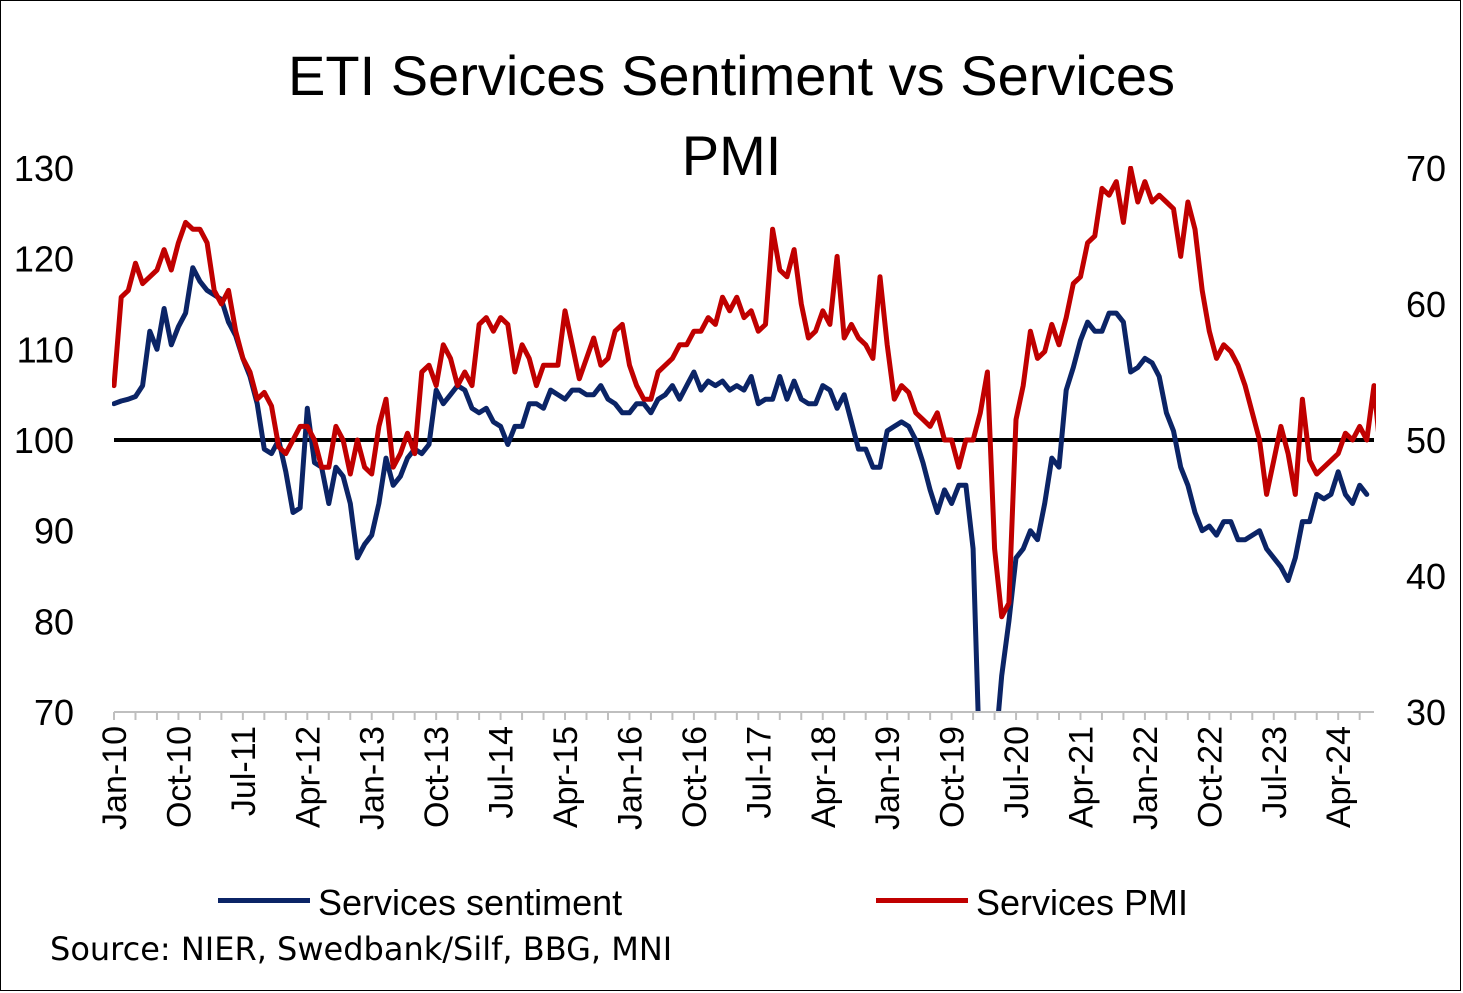 The height and width of the screenshot is (993, 1463). What do you see at coordinates (502, 772) in the screenshot?
I see `x-tick-label: Jul-14` at bounding box center [502, 772].